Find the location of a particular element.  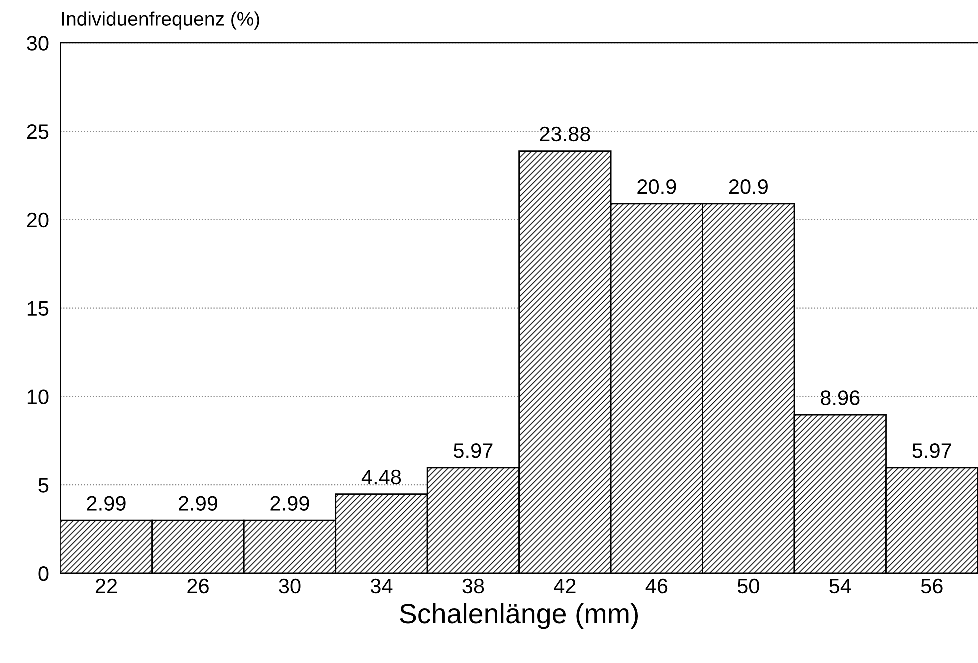

x-tick-label: 22 is located at coordinates (107, 586).